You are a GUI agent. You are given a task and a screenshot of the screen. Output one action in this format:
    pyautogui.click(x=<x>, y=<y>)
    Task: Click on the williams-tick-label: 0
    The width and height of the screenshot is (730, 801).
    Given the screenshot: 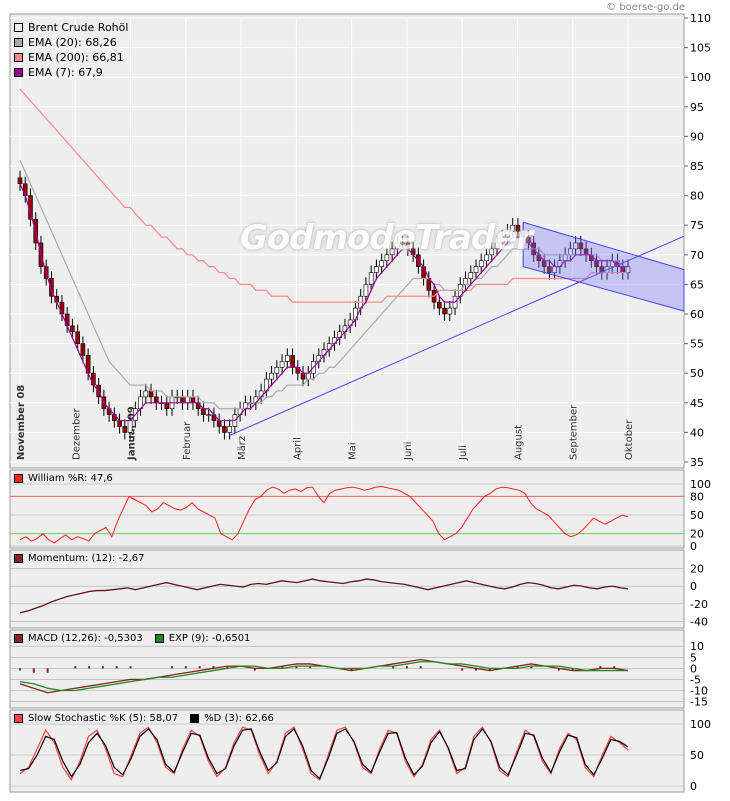 What is the action you would take?
    pyautogui.click(x=693, y=546)
    